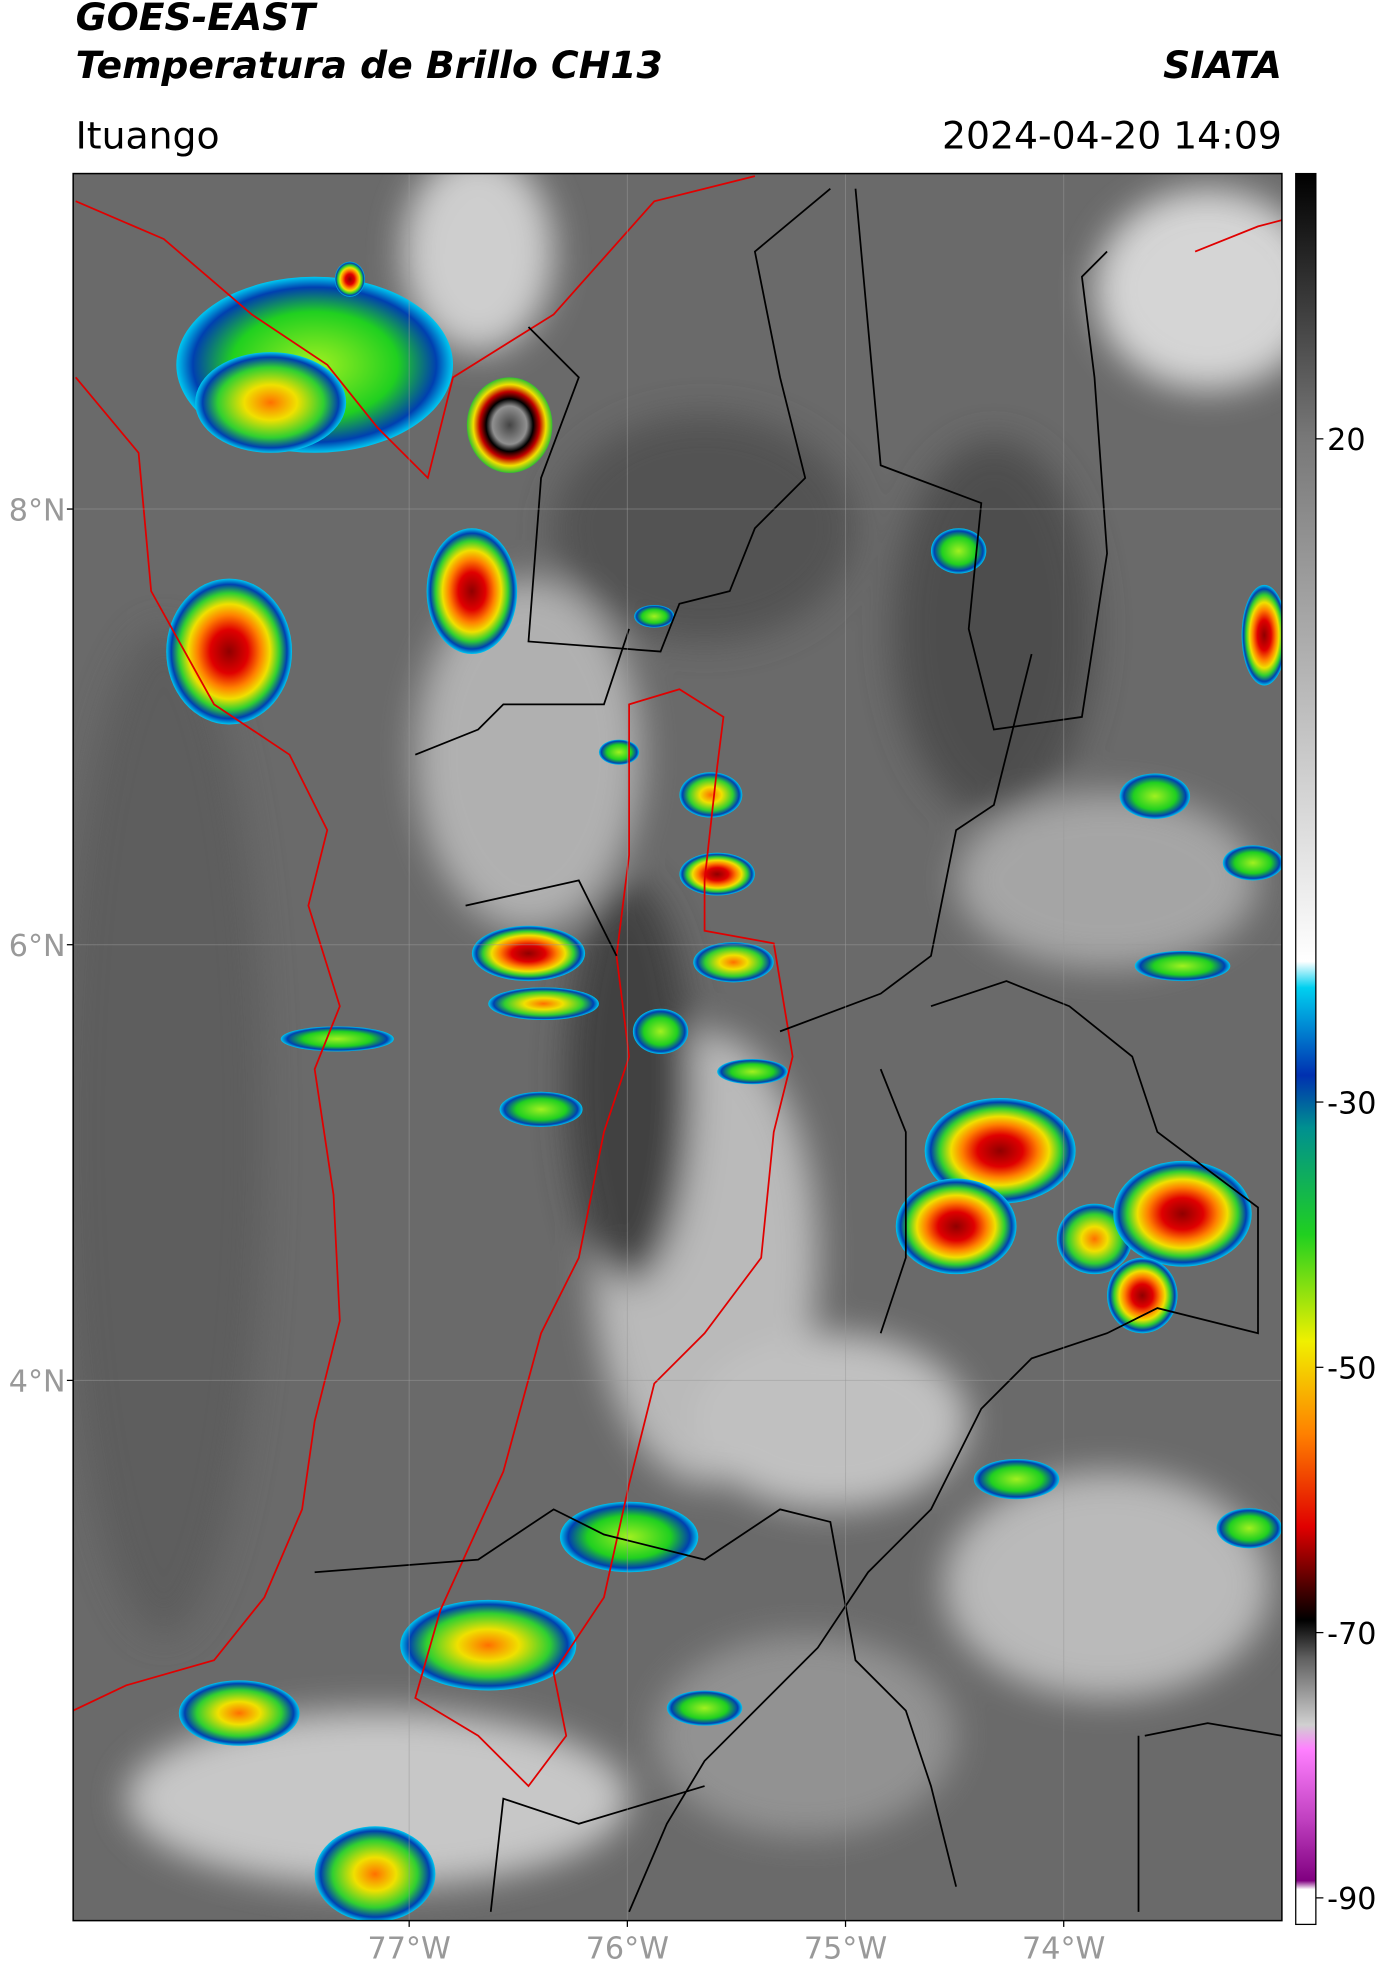  What do you see at coordinates (627, 1948) in the screenshot?
I see `x-tick-label: 76°W` at bounding box center [627, 1948].